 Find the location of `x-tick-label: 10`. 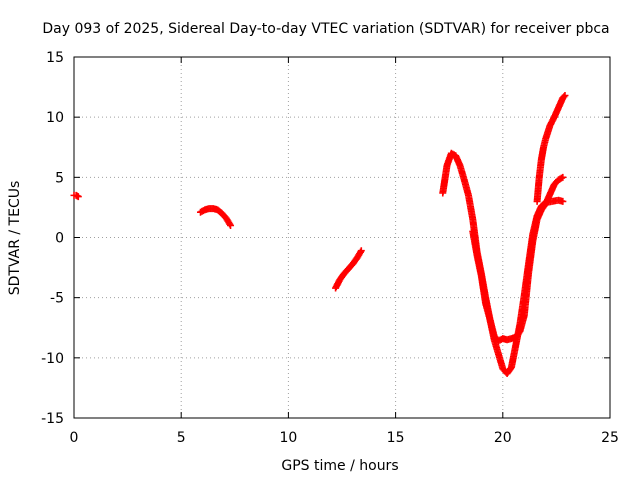

x-tick-label: 10 is located at coordinates (288, 438).